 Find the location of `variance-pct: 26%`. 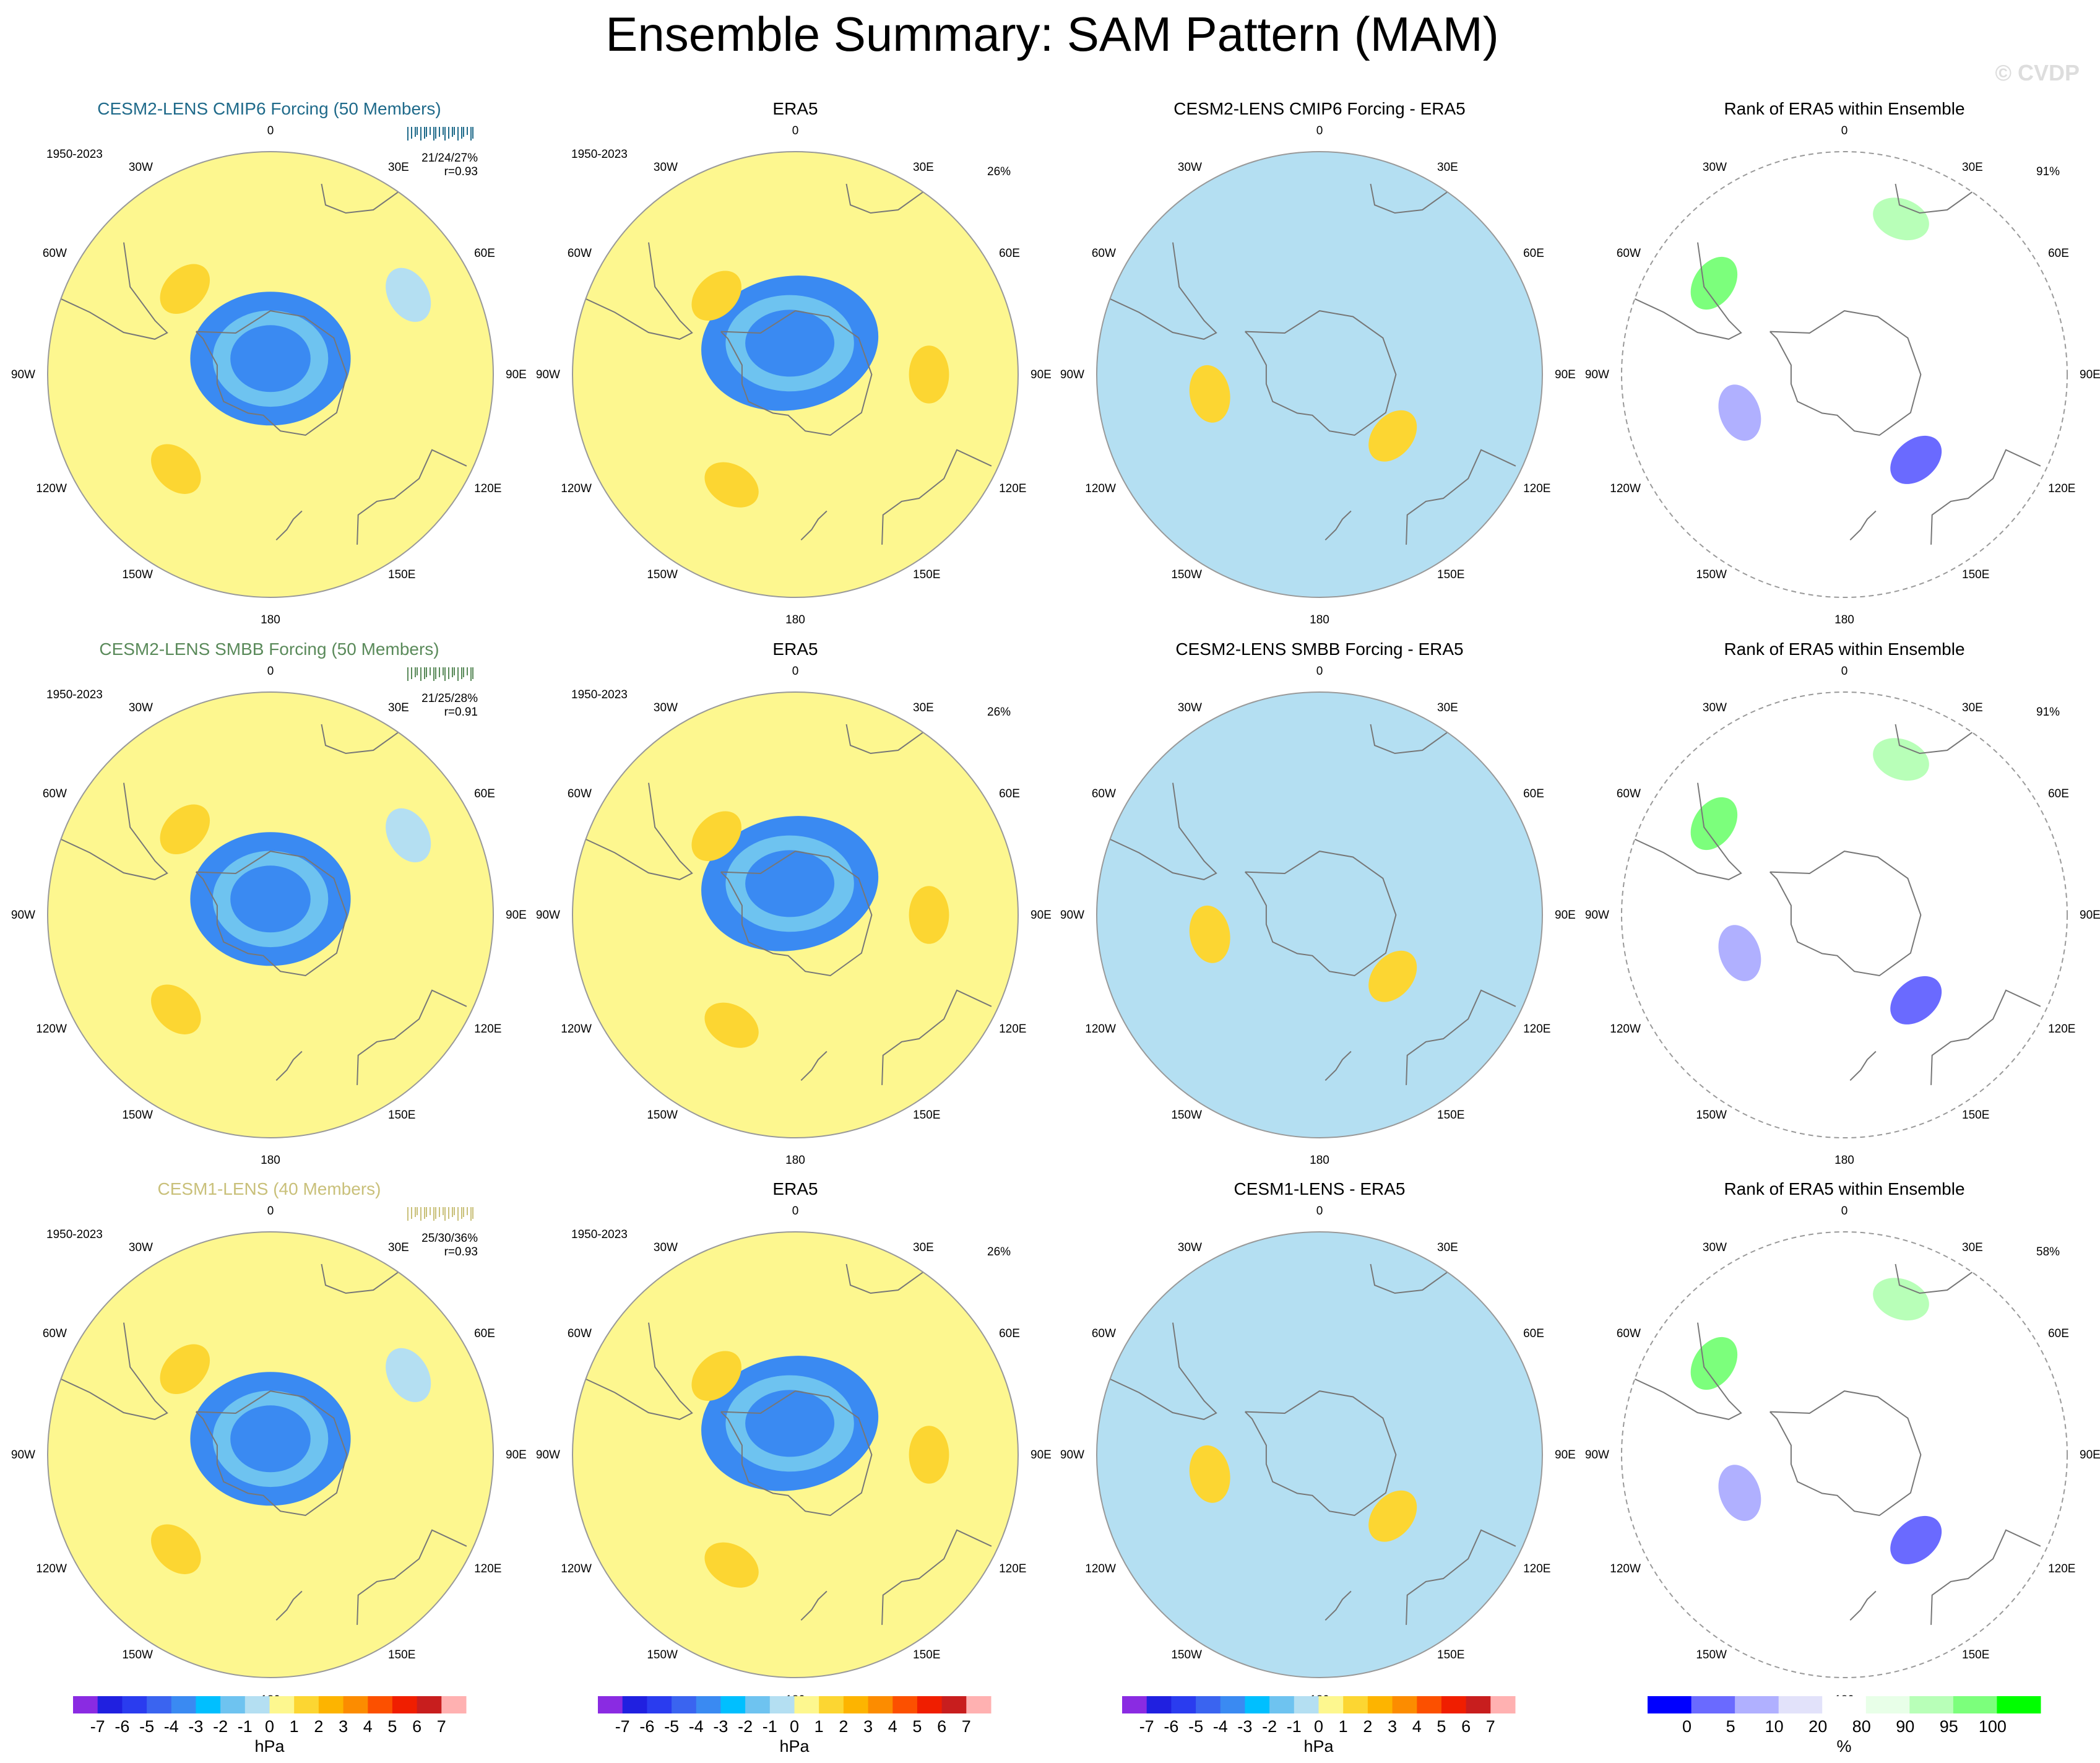

variance-pct: 26% is located at coordinates (999, 171).